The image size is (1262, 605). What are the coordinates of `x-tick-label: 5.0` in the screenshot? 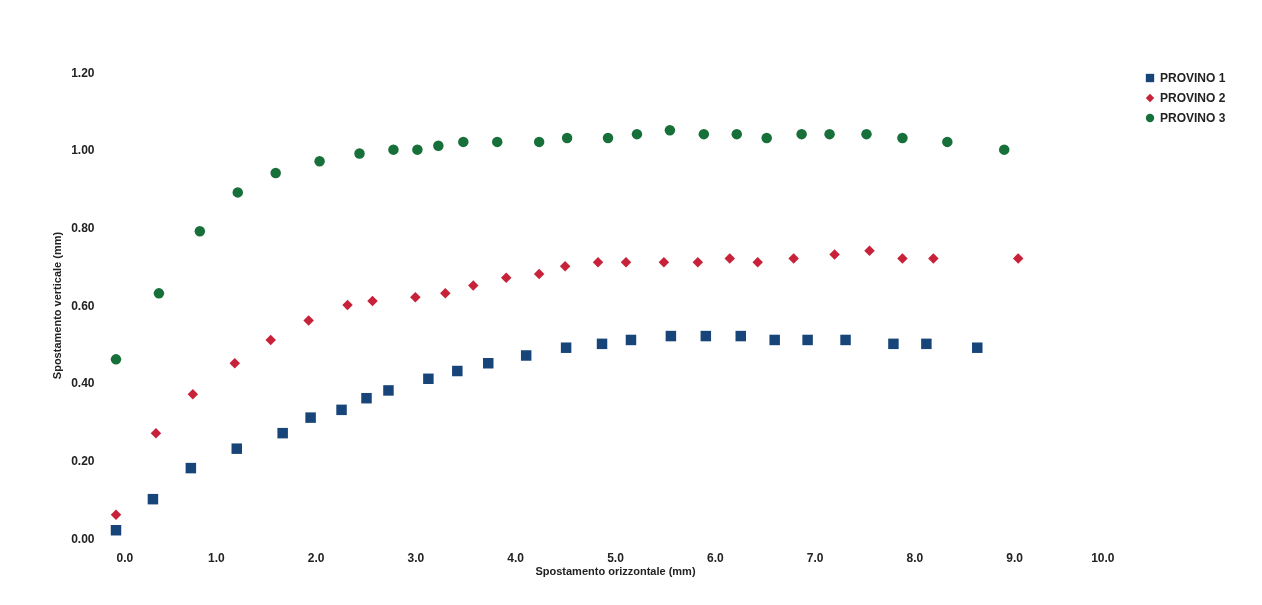 It's located at (616, 557).